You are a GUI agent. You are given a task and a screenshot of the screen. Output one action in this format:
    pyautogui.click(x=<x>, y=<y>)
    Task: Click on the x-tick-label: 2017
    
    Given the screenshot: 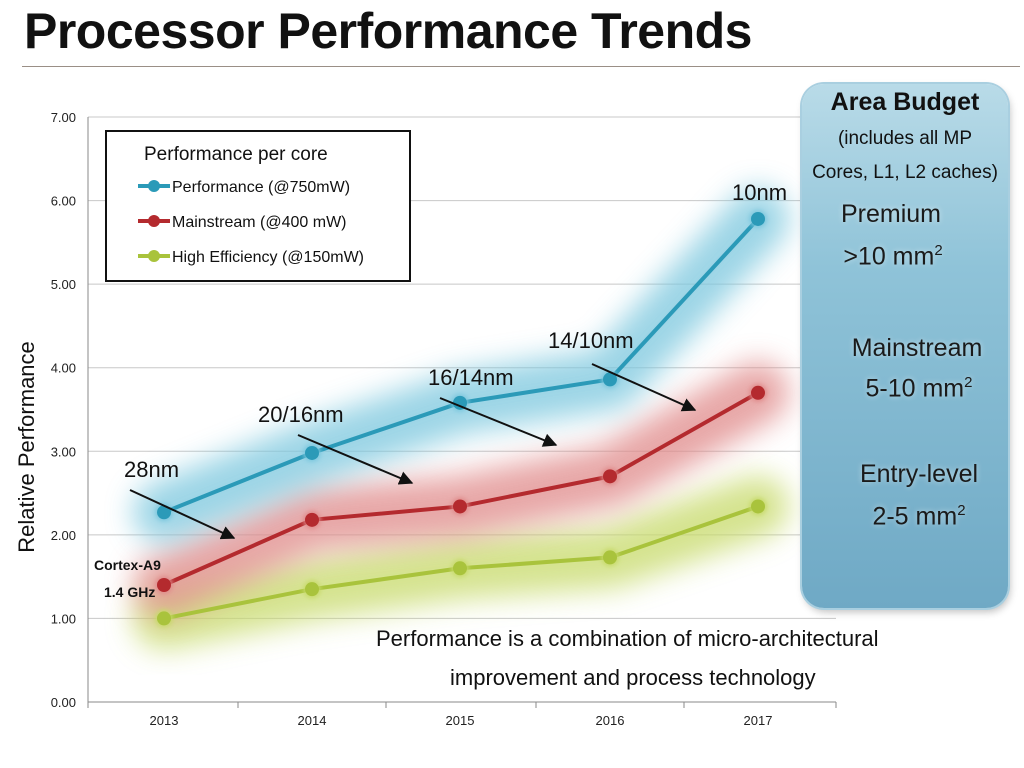 What is the action you would take?
    pyautogui.click(x=758, y=720)
    